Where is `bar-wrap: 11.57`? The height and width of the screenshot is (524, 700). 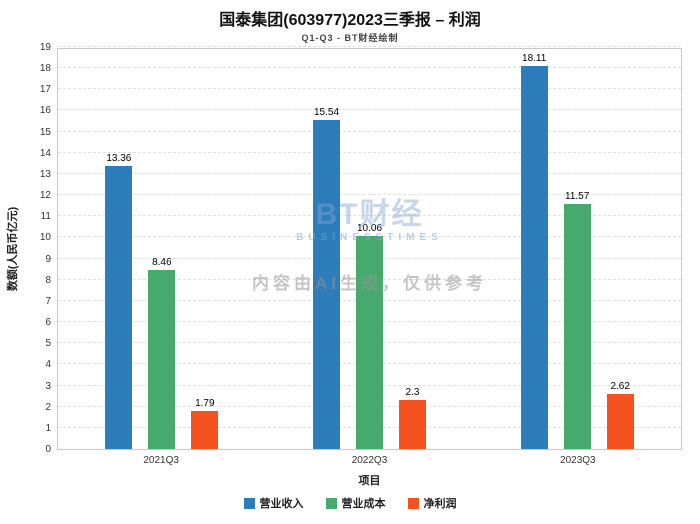 bar-wrap: 11.57 is located at coordinates (577, 320).